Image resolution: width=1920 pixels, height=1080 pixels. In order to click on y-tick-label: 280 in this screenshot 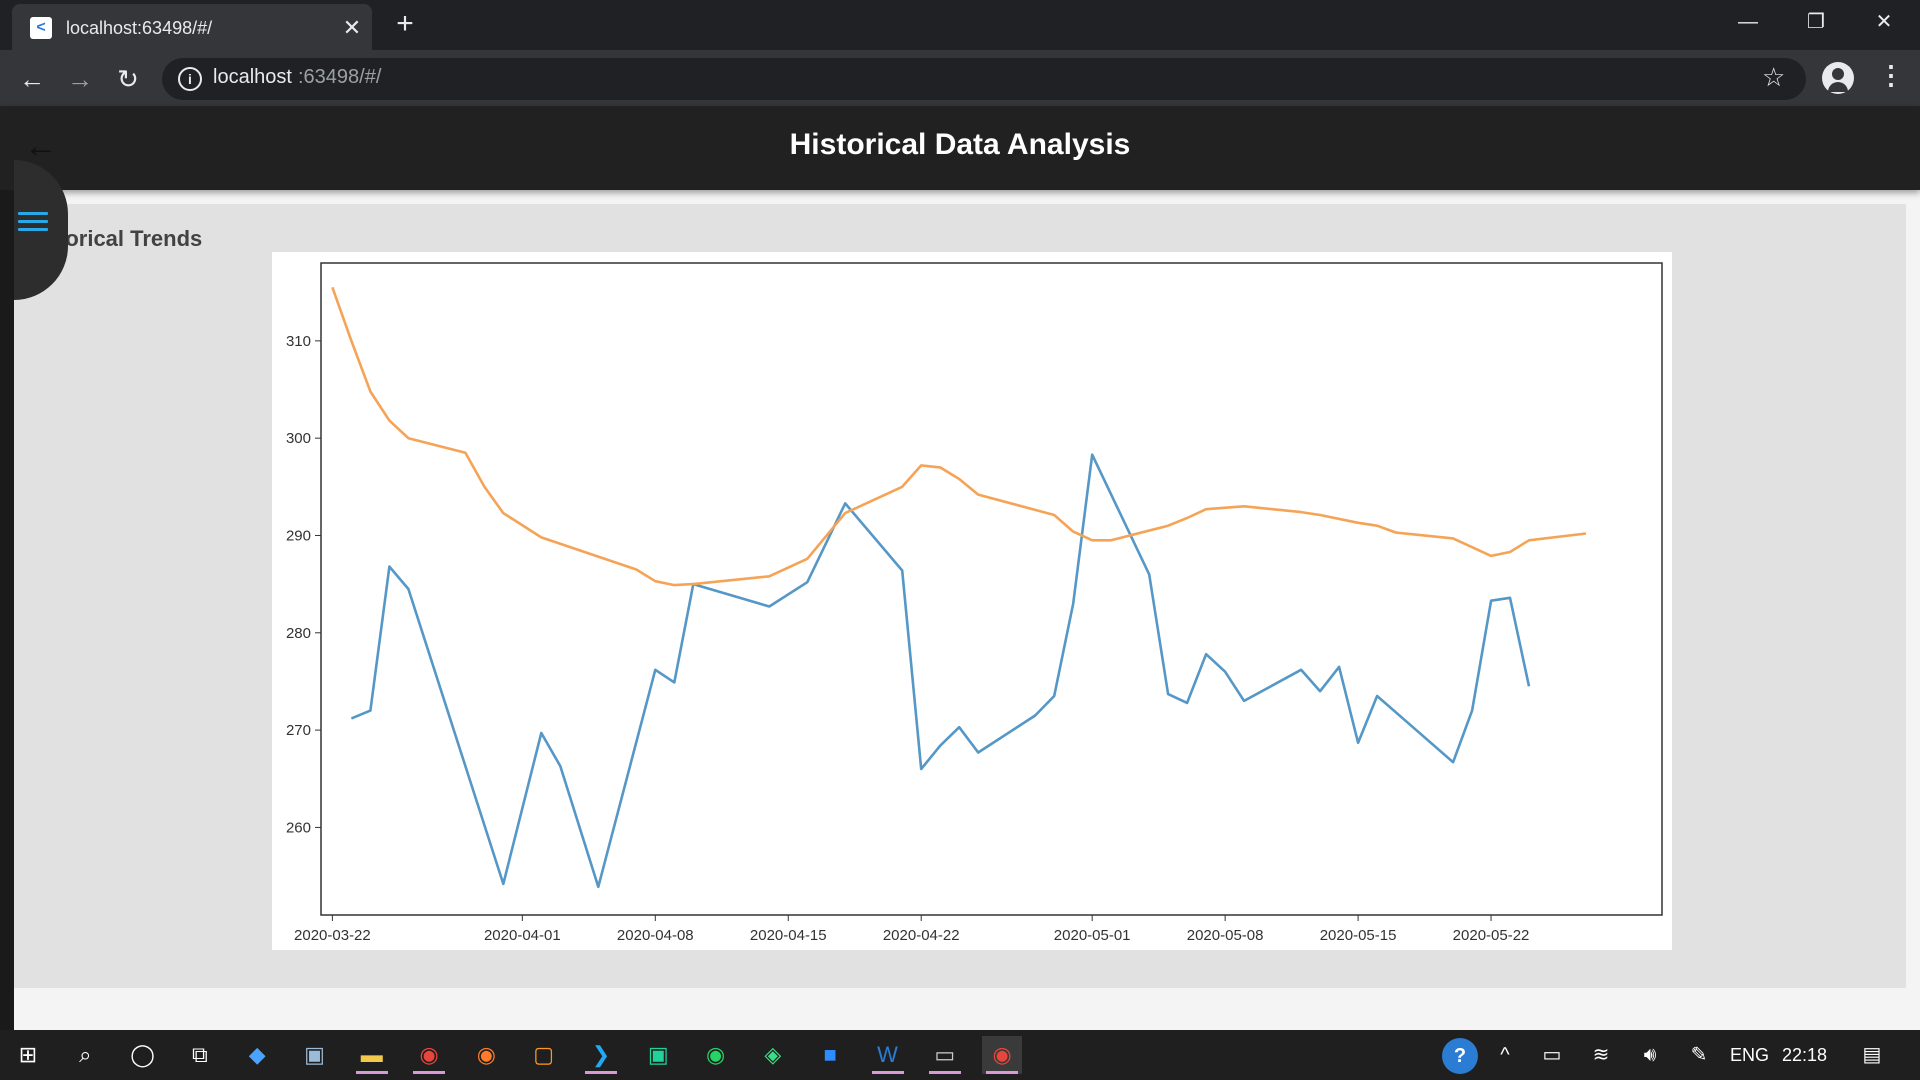, I will do `click(298, 633)`.